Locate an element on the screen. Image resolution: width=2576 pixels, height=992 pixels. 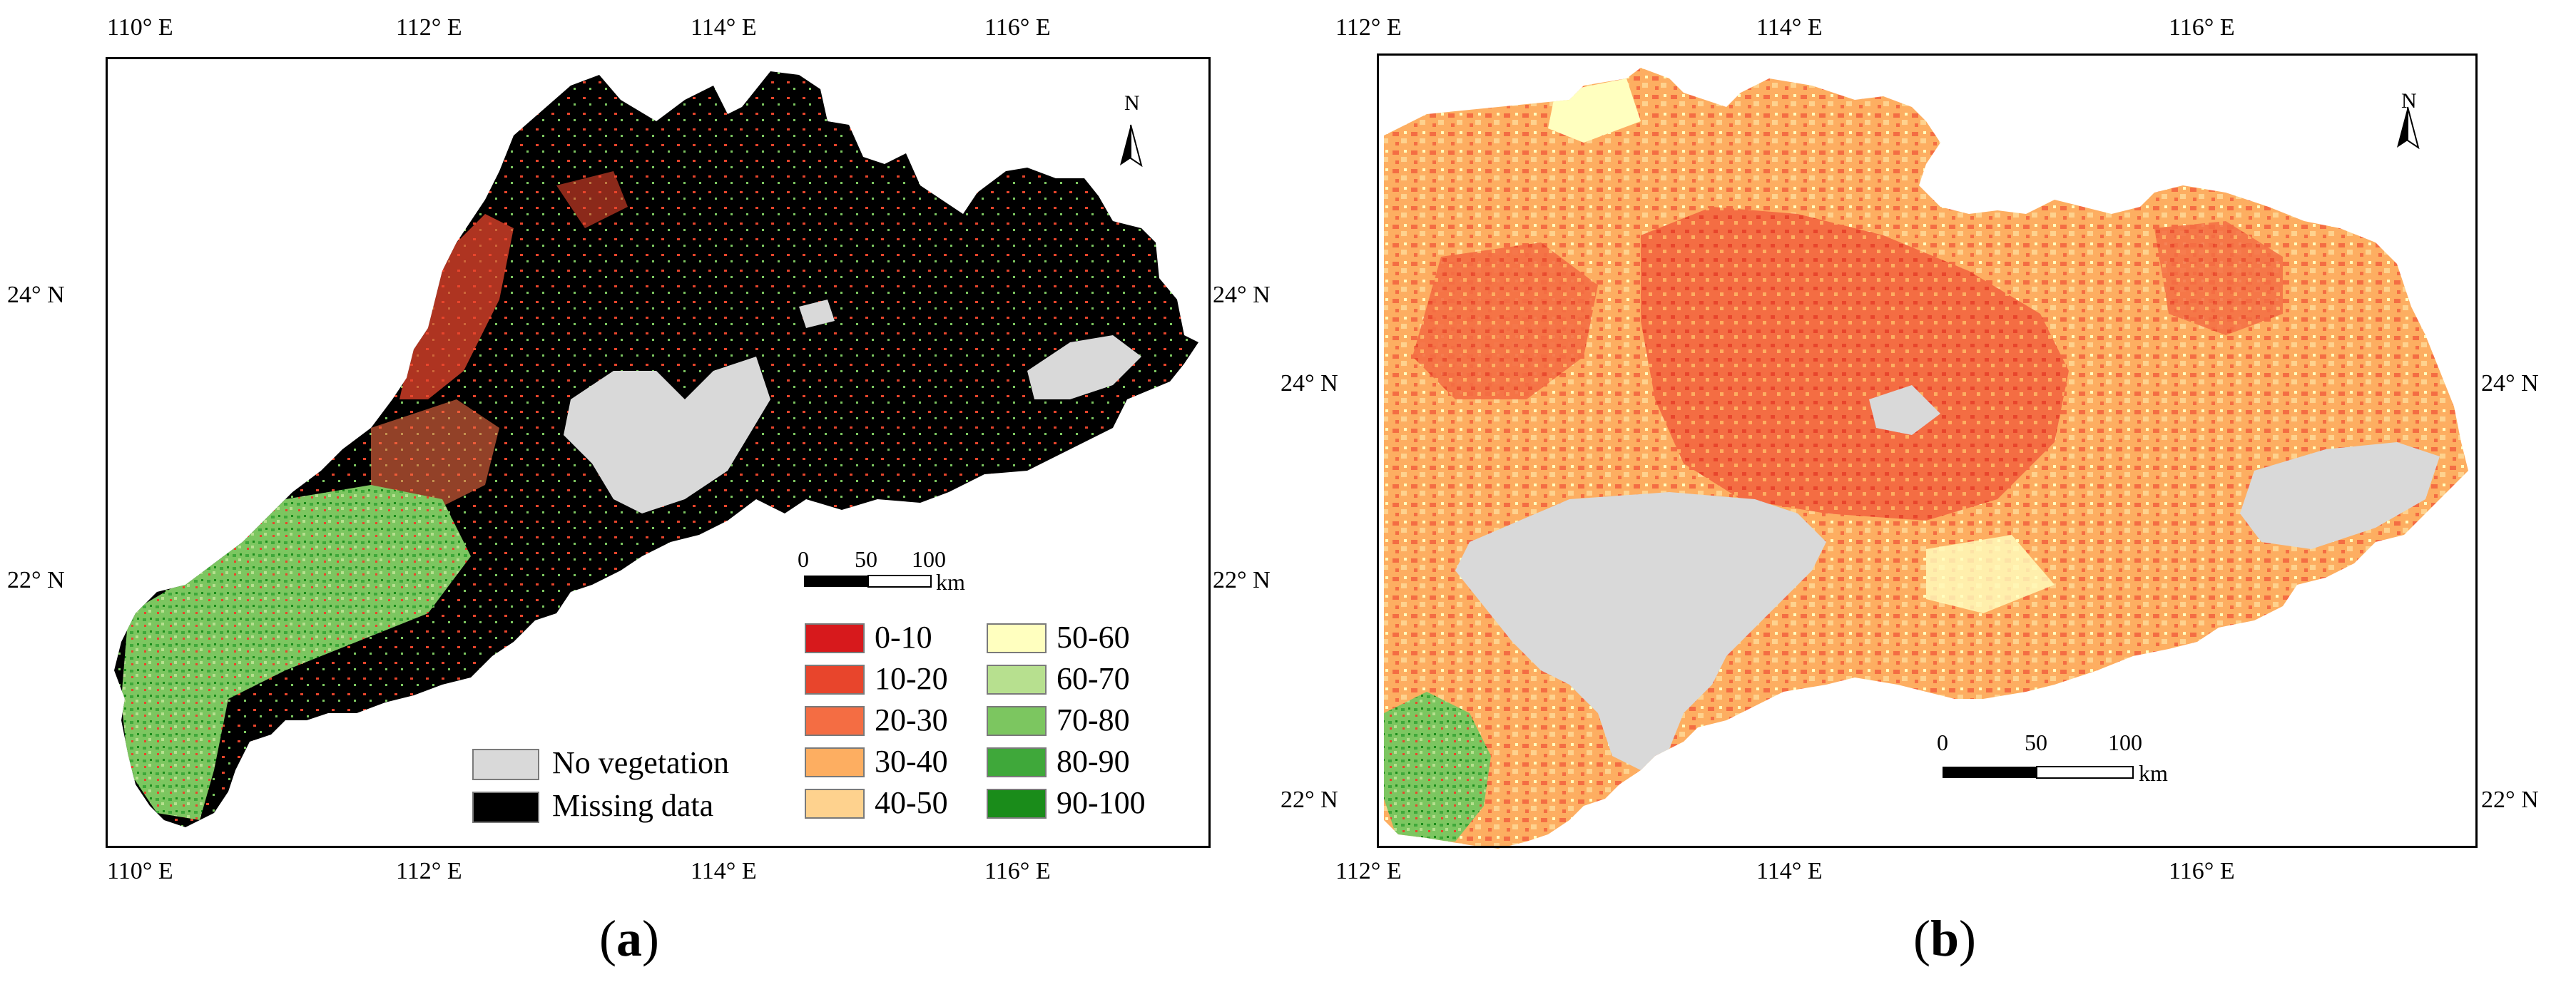
legend-label: 90-100 is located at coordinates (1101, 802).